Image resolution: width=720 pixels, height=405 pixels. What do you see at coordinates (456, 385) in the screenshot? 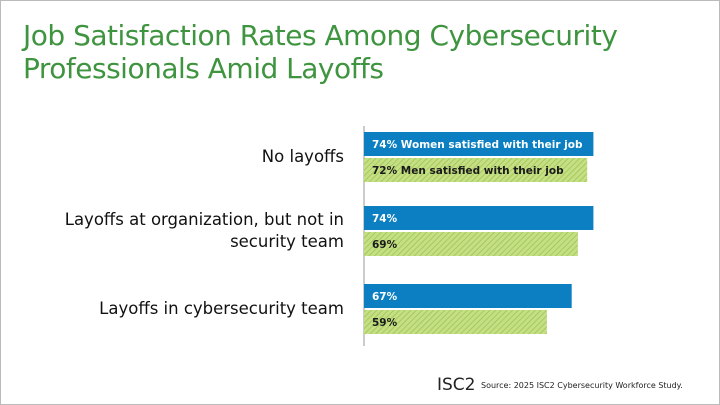
I see `logo: ISC2` at bounding box center [456, 385].